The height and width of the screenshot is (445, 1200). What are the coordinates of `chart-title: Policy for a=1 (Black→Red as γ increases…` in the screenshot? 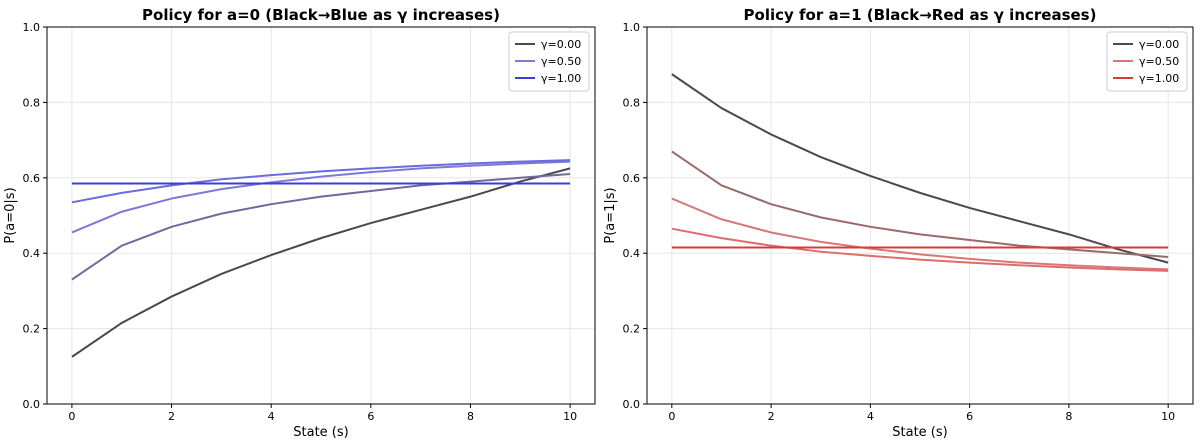 It's located at (920, 15).